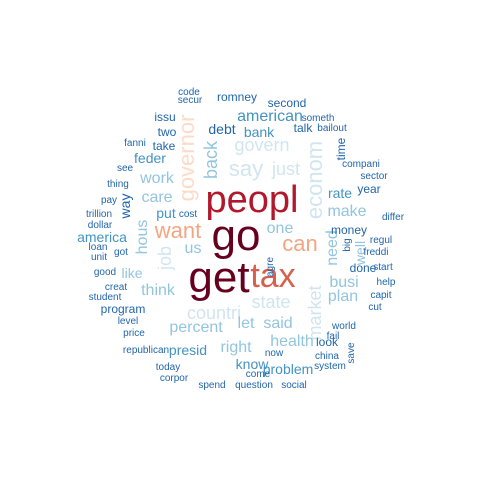  I want to click on word-care: care, so click(157, 197).